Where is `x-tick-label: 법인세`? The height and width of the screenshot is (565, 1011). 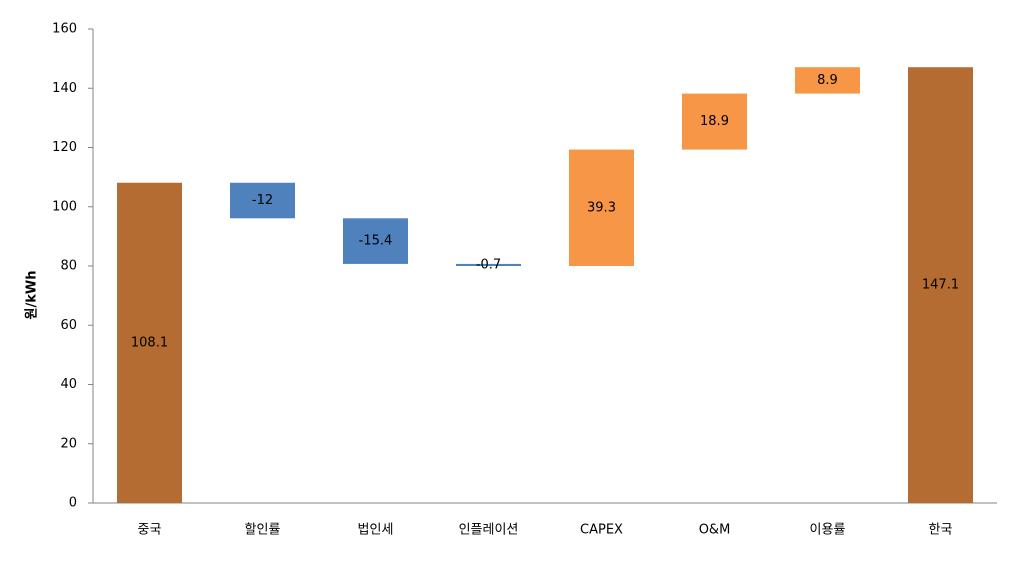 x-tick-label: 법인세 is located at coordinates (376, 530).